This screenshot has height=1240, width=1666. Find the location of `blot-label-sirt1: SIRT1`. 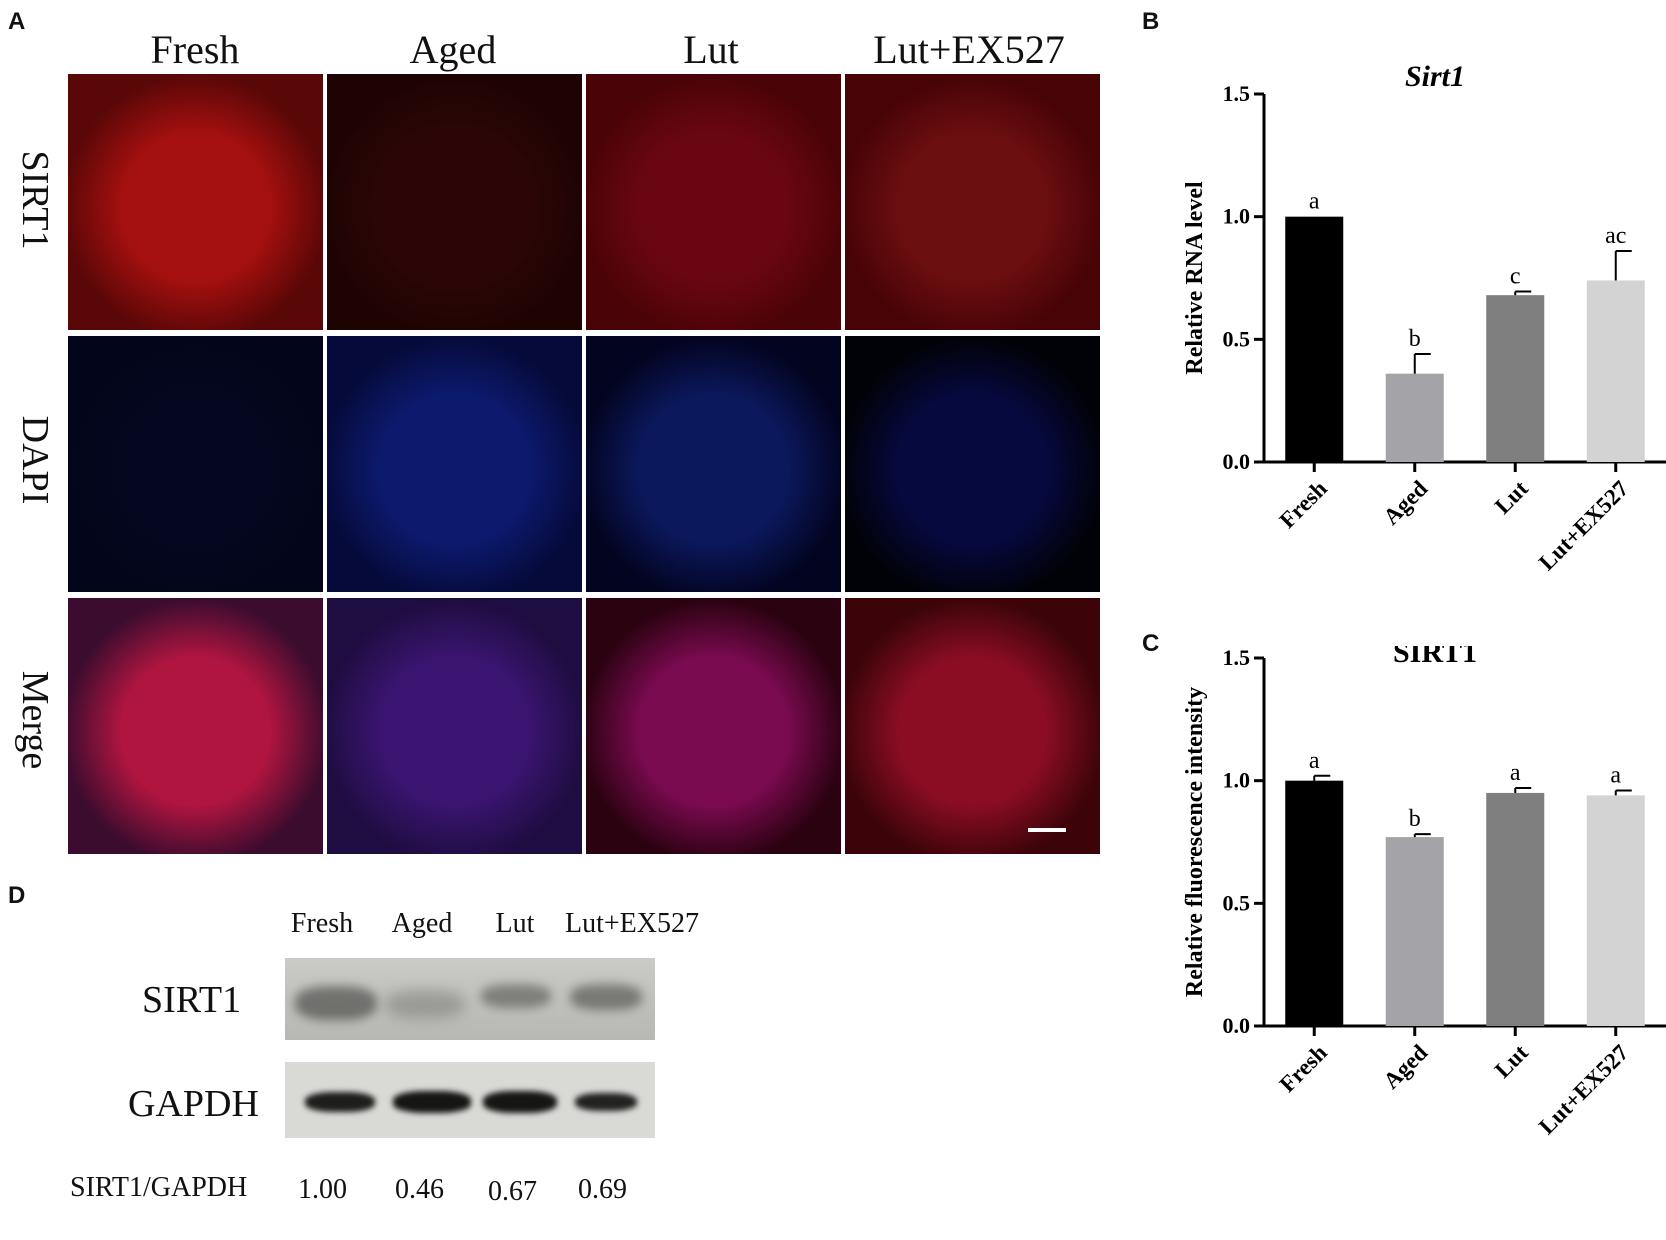

blot-label-sirt1: SIRT1 is located at coordinates (192, 1000).